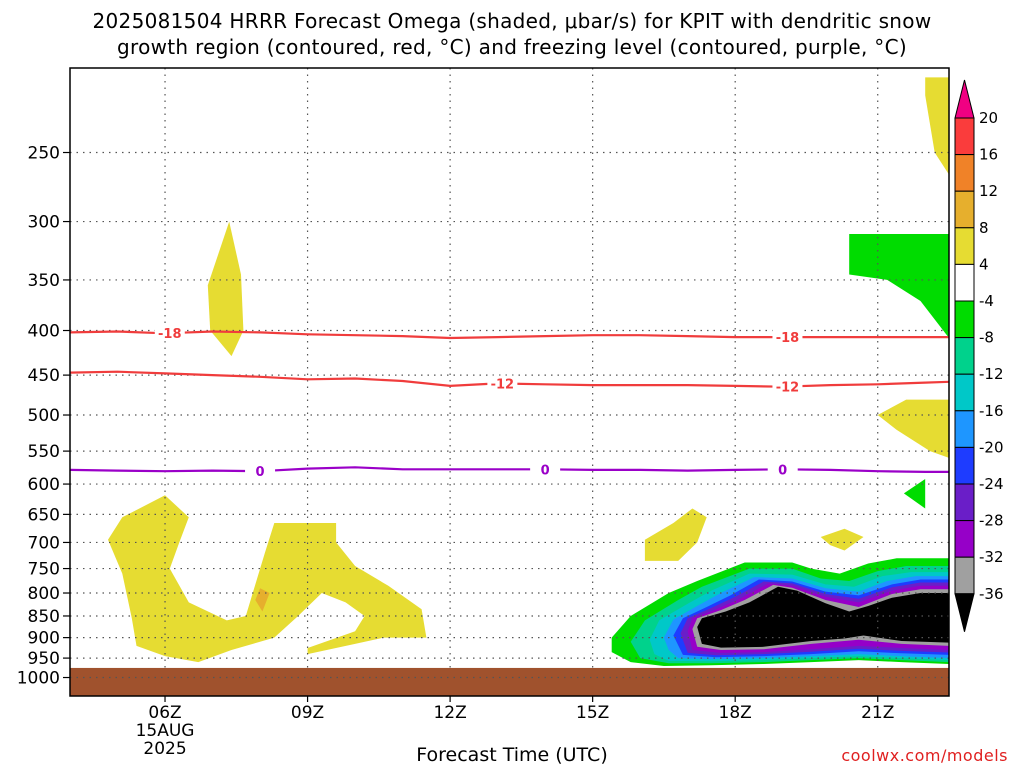 This screenshot has height=768, width=1024. I want to click on colorbar-label: -4, so click(986, 301).